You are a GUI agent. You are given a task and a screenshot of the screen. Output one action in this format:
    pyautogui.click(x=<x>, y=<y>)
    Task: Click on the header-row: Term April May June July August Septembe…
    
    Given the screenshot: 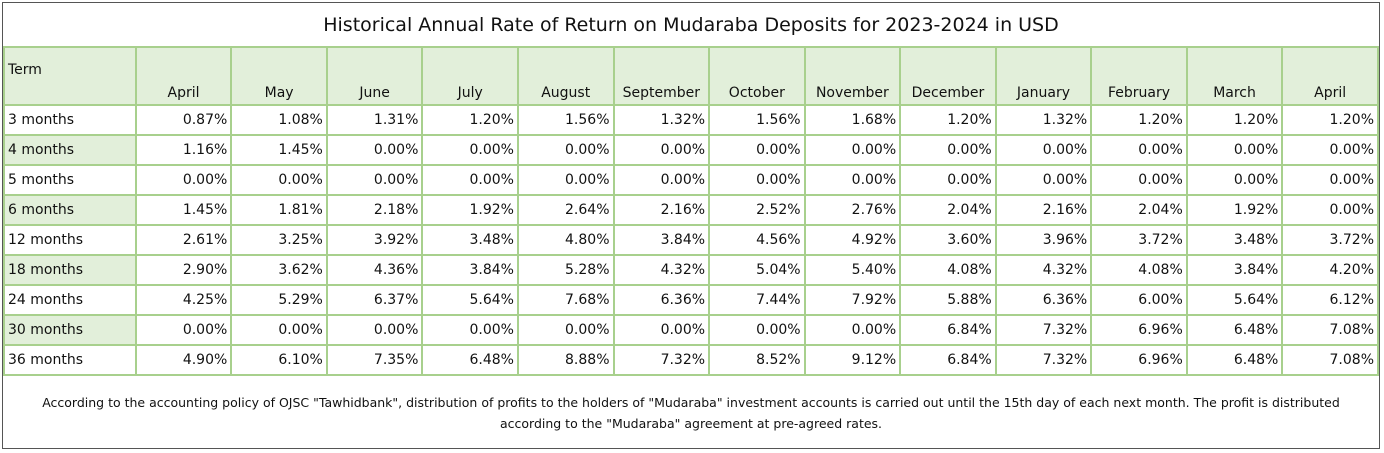 What is the action you would take?
    pyautogui.click(x=691, y=76)
    